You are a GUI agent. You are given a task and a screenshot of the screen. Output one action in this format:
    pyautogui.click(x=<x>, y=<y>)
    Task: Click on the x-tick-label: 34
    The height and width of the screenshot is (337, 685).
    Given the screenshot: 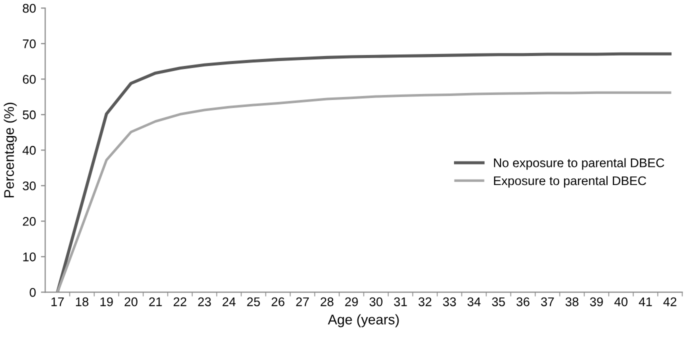 What is the action you would take?
    pyautogui.click(x=474, y=301)
    